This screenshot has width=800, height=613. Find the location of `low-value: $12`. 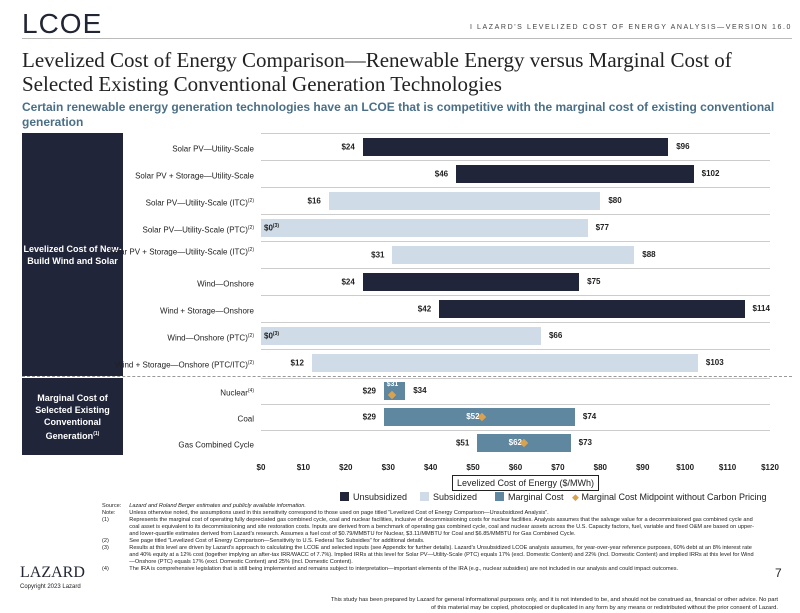

low-value: $12 is located at coordinates (297, 363).